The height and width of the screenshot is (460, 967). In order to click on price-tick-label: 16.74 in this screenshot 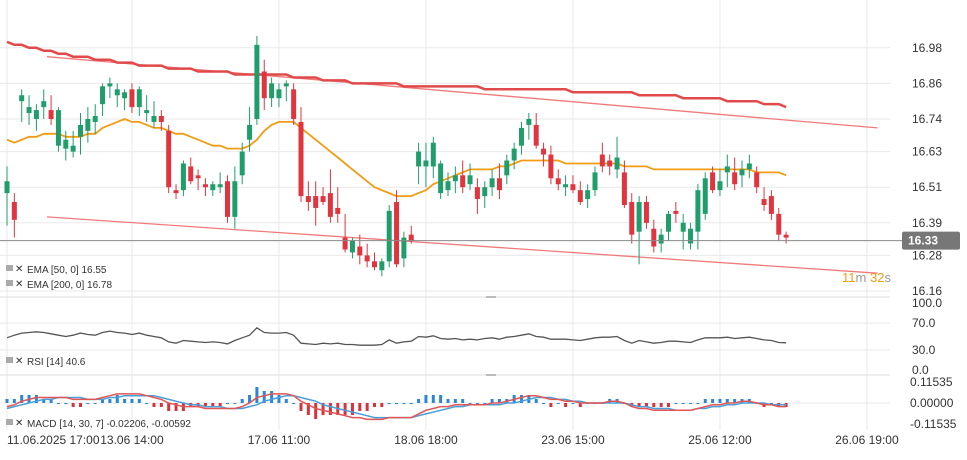, I will do `click(927, 119)`.